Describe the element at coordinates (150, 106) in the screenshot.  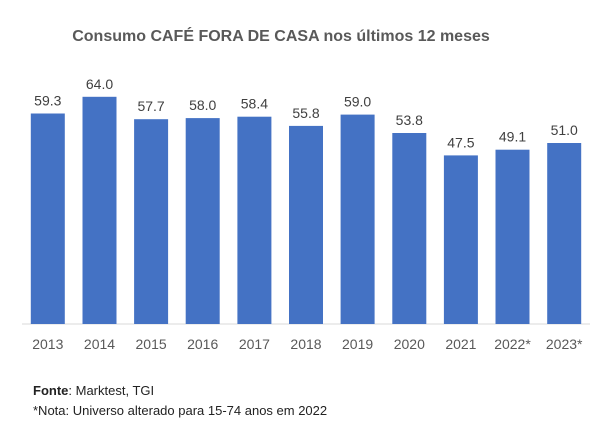
I see `data-label-2015: 57.7` at that location.